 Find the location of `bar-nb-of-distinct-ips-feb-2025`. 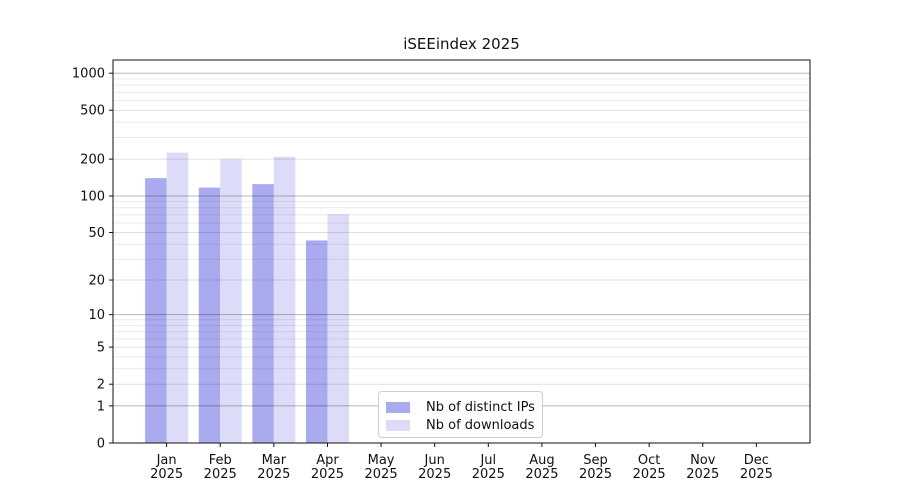

bar-nb-of-distinct-ips-feb-2025 is located at coordinates (209, 315).